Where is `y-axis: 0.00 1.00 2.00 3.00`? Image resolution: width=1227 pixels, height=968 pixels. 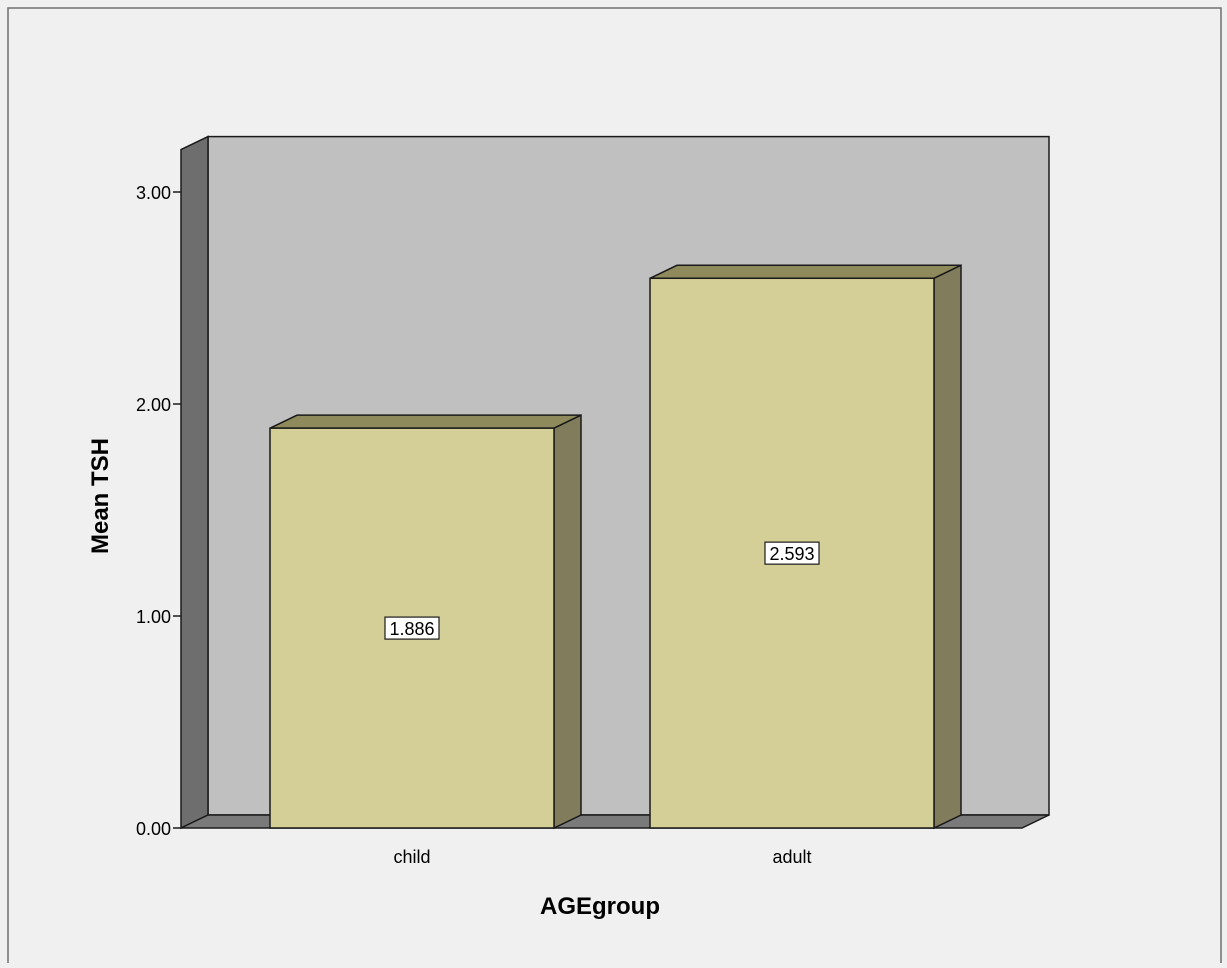
y-axis: 0.00 1.00 2.00 3.00 is located at coordinates (158, 511).